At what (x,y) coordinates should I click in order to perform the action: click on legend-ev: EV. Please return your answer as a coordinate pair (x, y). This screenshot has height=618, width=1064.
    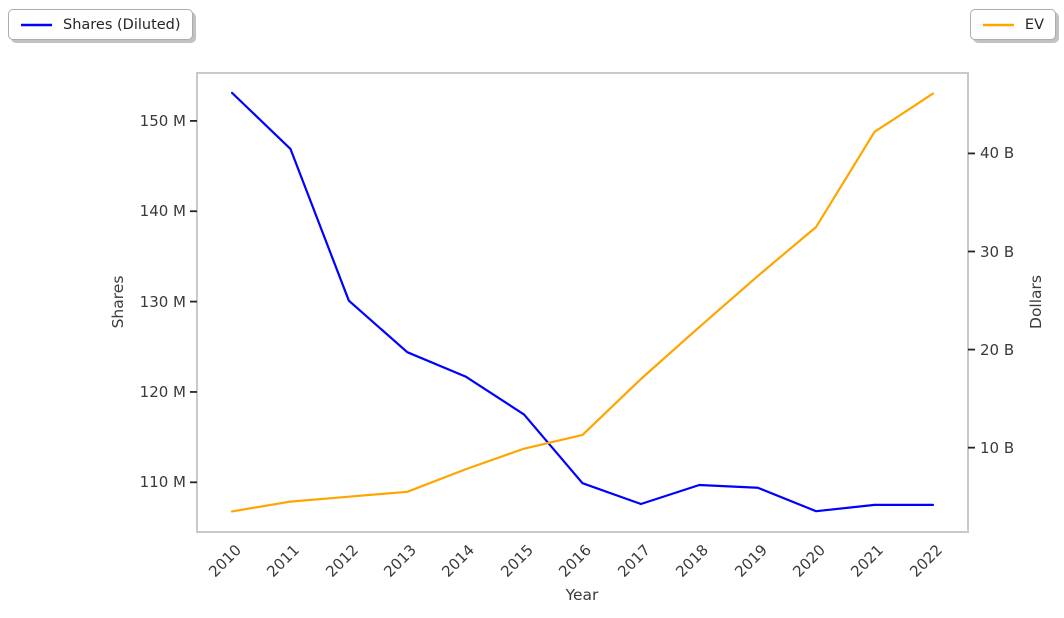
    Looking at the image, I should click on (1012, 24).